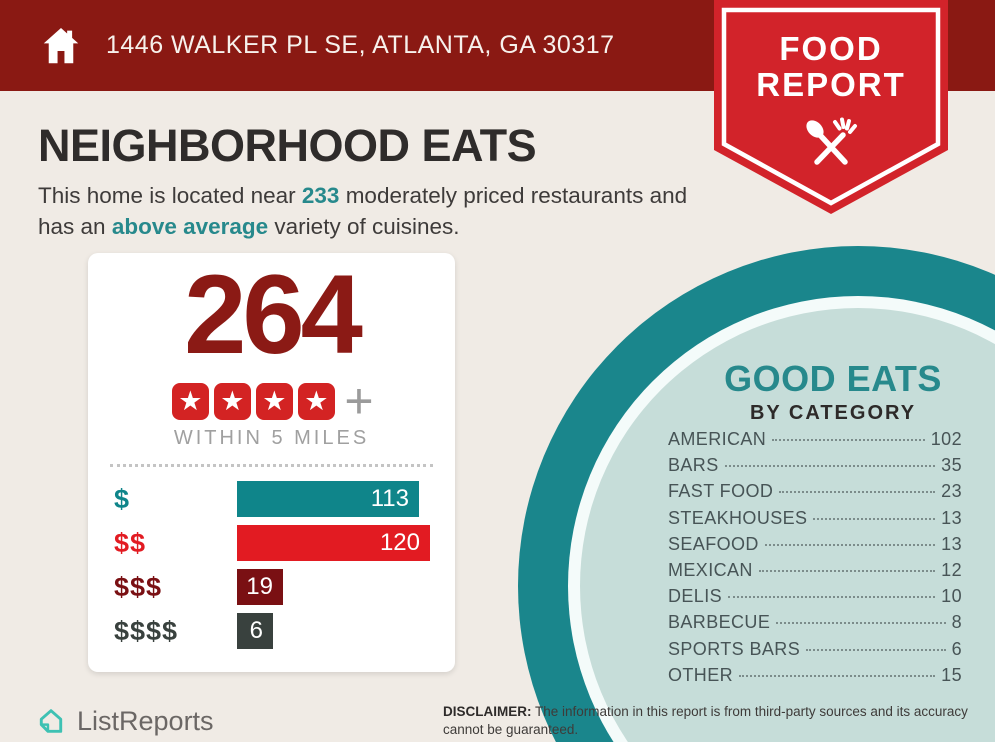 The image size is (995, 742). I want to click on price-tier-label: $$, so click(130, 542).